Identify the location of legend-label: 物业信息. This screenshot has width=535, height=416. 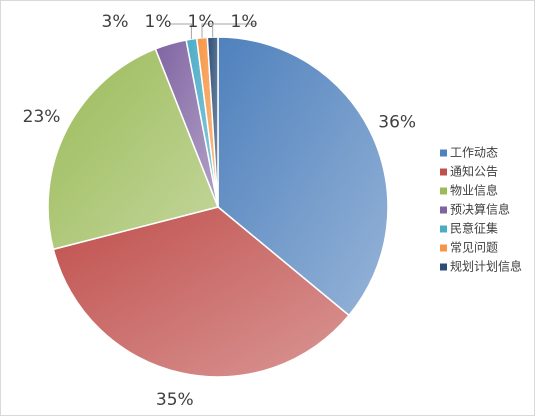
(474, 190).